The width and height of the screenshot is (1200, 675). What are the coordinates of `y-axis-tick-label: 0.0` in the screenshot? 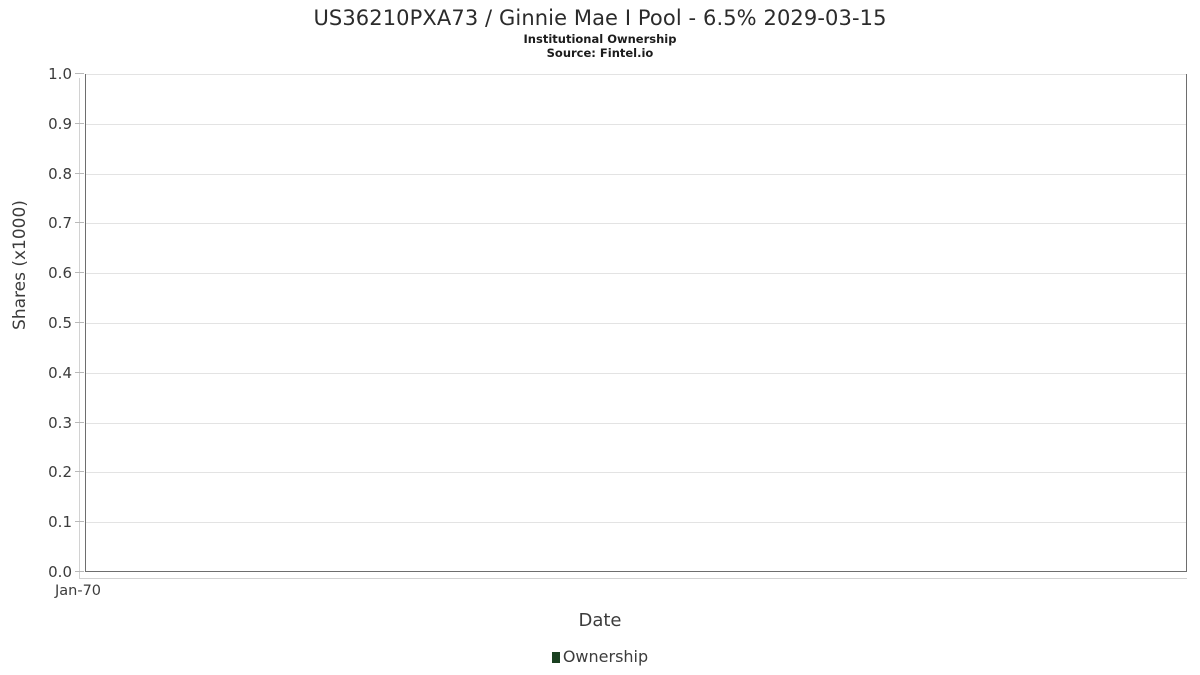 It's located at (60, 572).